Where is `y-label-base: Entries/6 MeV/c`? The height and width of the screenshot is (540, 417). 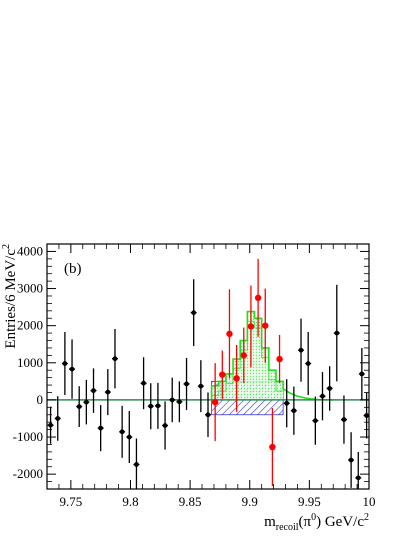
y-label-base: Entries/6 MeV/c is located at coordinates (11, 299).